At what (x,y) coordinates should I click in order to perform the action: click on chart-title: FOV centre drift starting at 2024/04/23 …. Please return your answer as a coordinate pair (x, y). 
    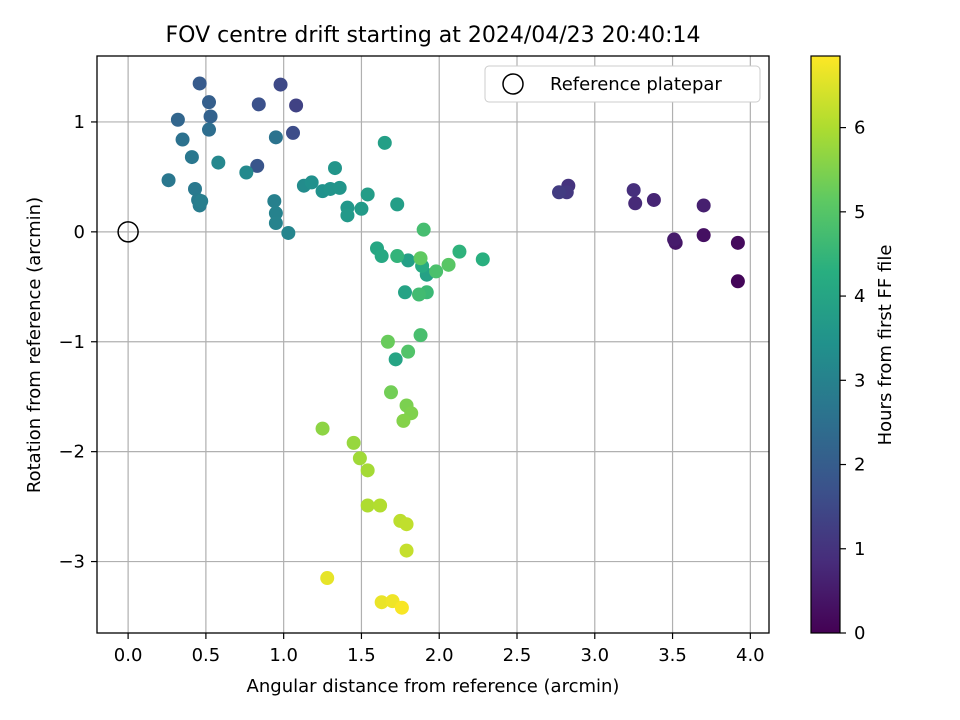
    Looking at the image, I should click on (433, 35).